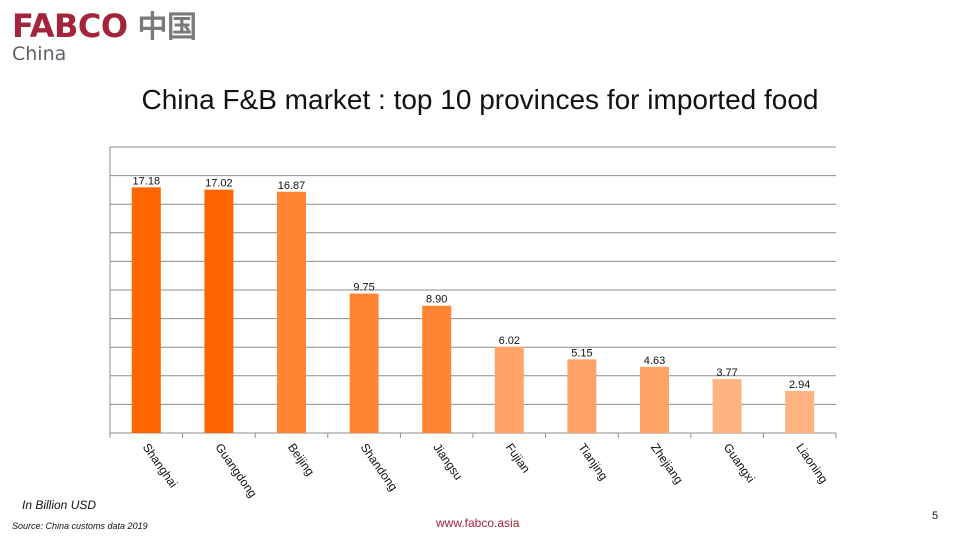 The width and height of the screenshot is (960, 540). Describe the element at coordinates (509, 341) in the screenshot. I see `data-label: 6.02` at that location.